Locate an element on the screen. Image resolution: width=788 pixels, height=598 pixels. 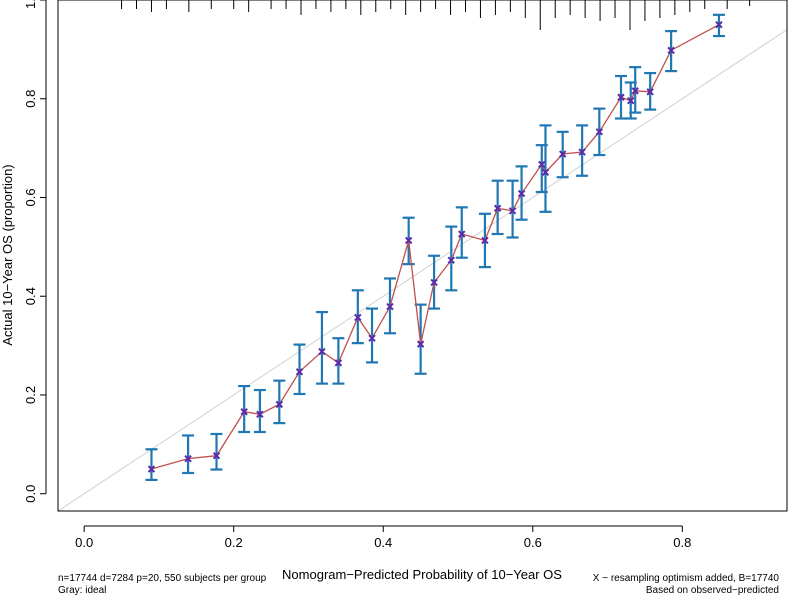
x-tick-label: 0.0 is located at coordinates (84, 542).